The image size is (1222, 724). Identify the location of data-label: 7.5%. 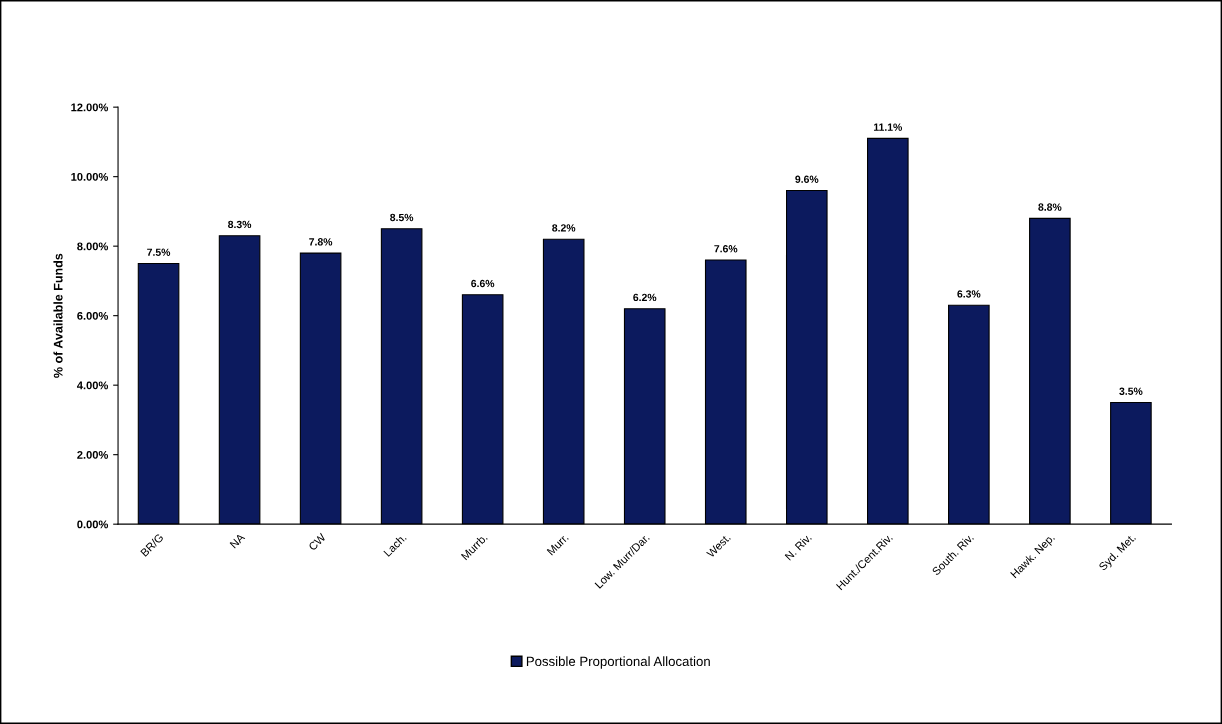
(159, 252).